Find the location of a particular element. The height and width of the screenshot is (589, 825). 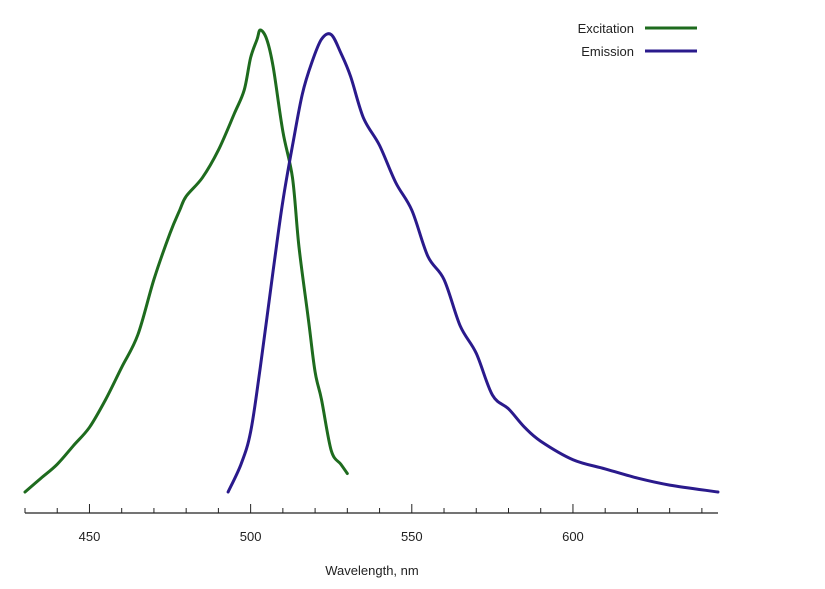

legend-label-emission: Emission is located at coordinates (607, 51).